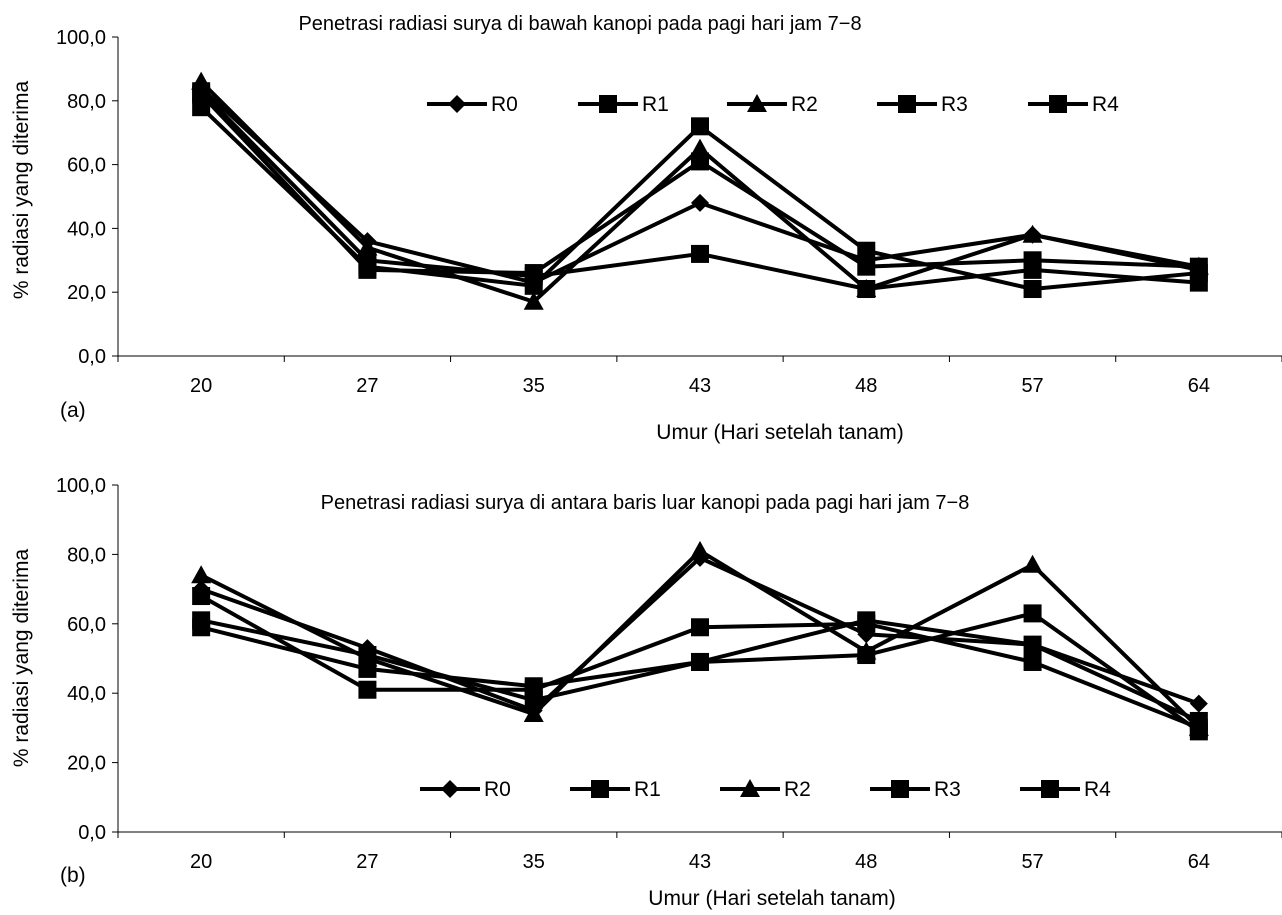  I want to click on legend-item: R2, so click(772, 104).